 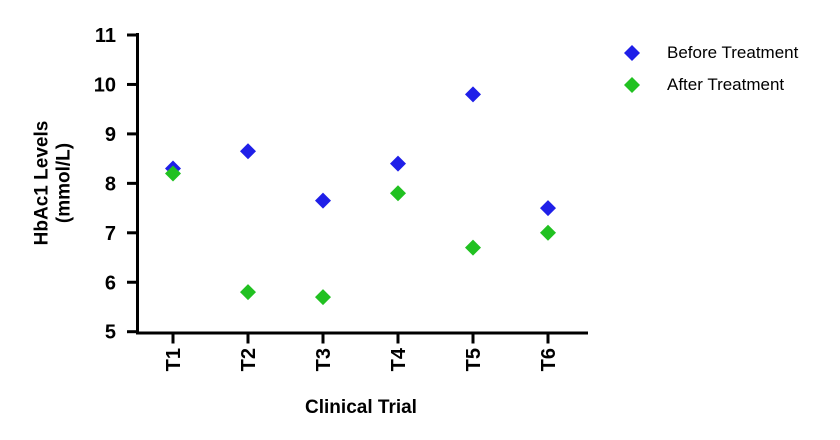 I want to click on x-tick-label: T6, so click(x=549, y=359).